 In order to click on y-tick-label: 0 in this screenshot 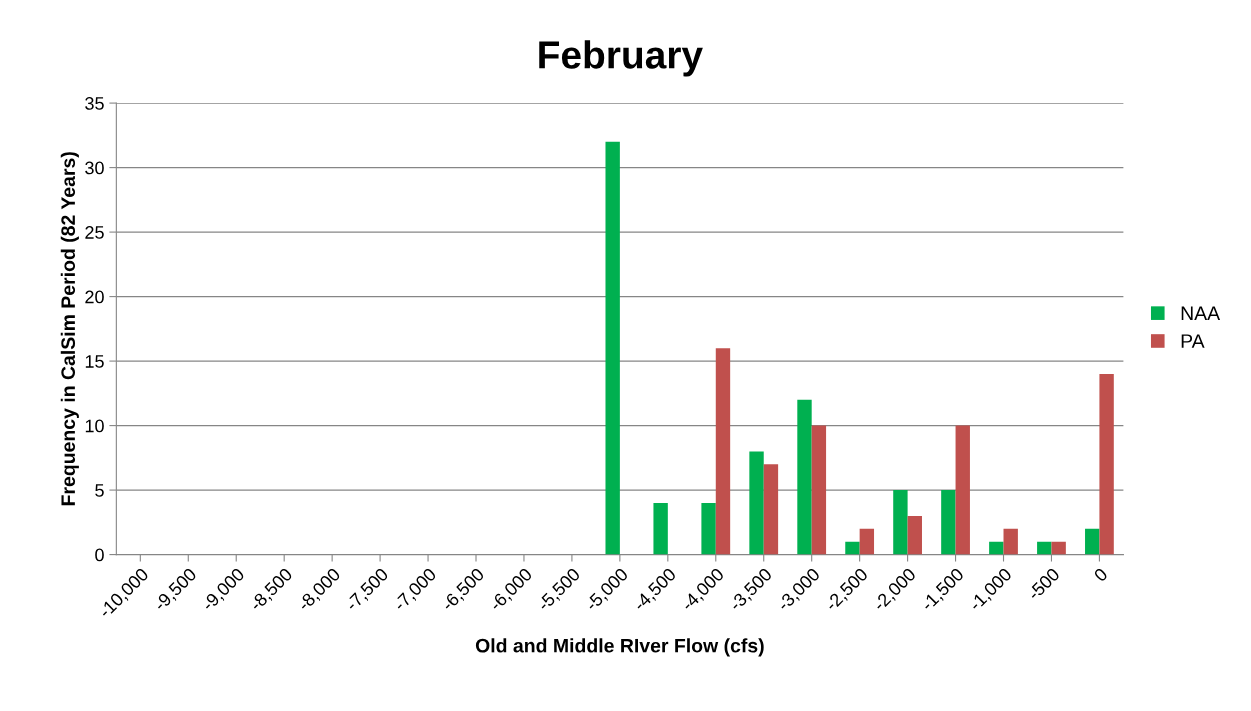, I will do `click(99, 555)`.